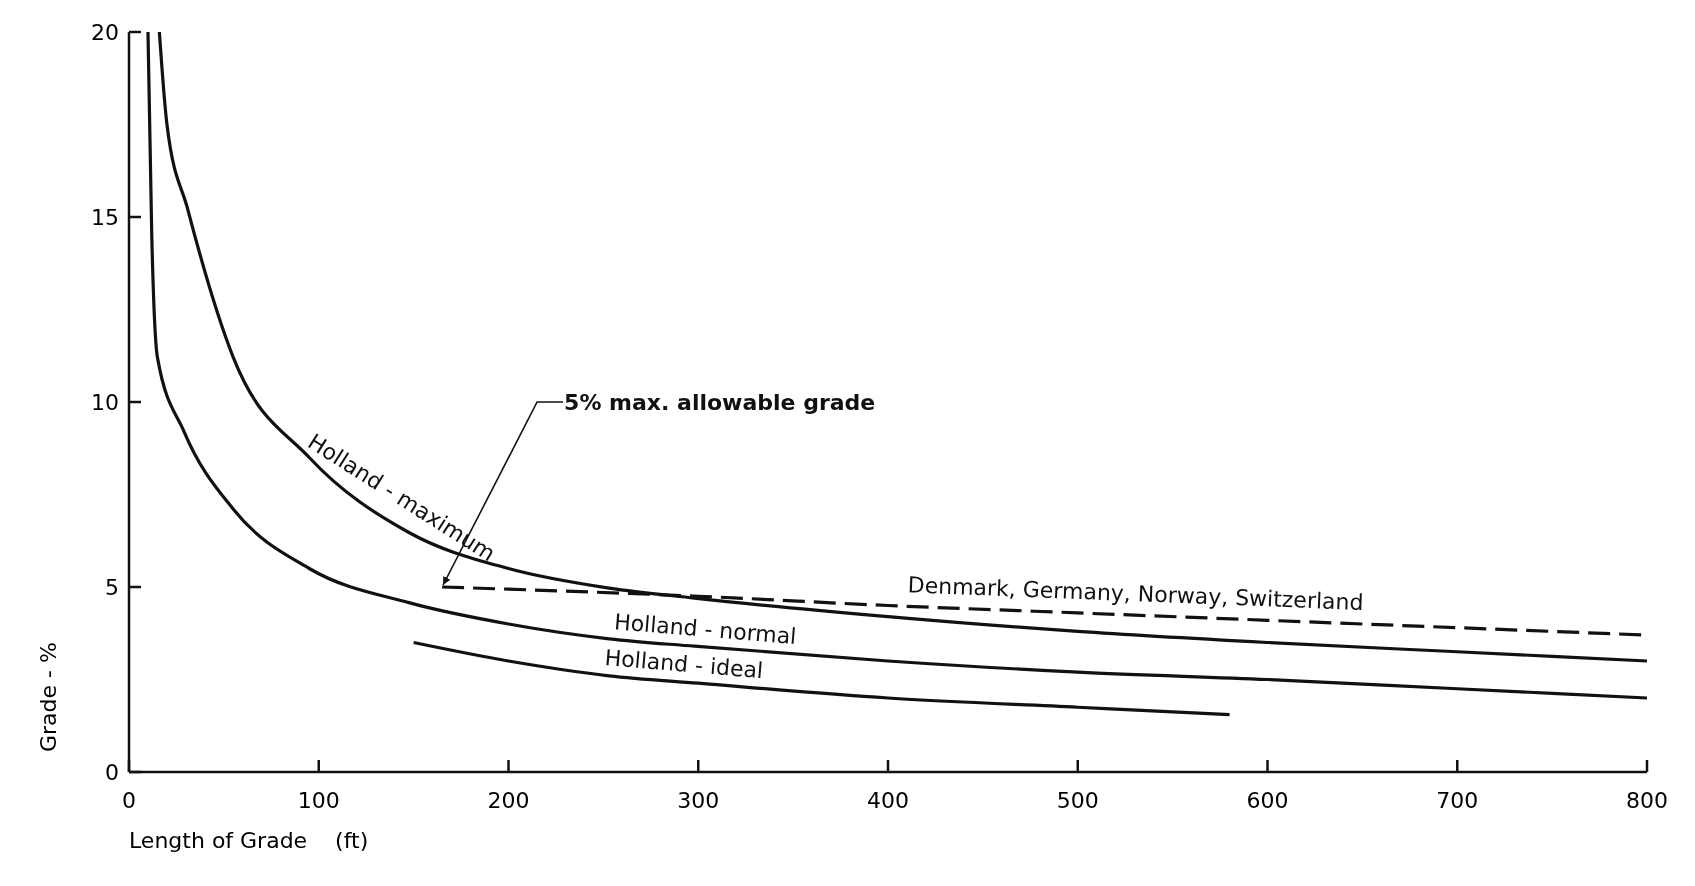 This screenshot has width=1695, height=886. Describe the element at coordinates (318, 800) in the screenshot. I see `x-tick-label: 100` at that location.